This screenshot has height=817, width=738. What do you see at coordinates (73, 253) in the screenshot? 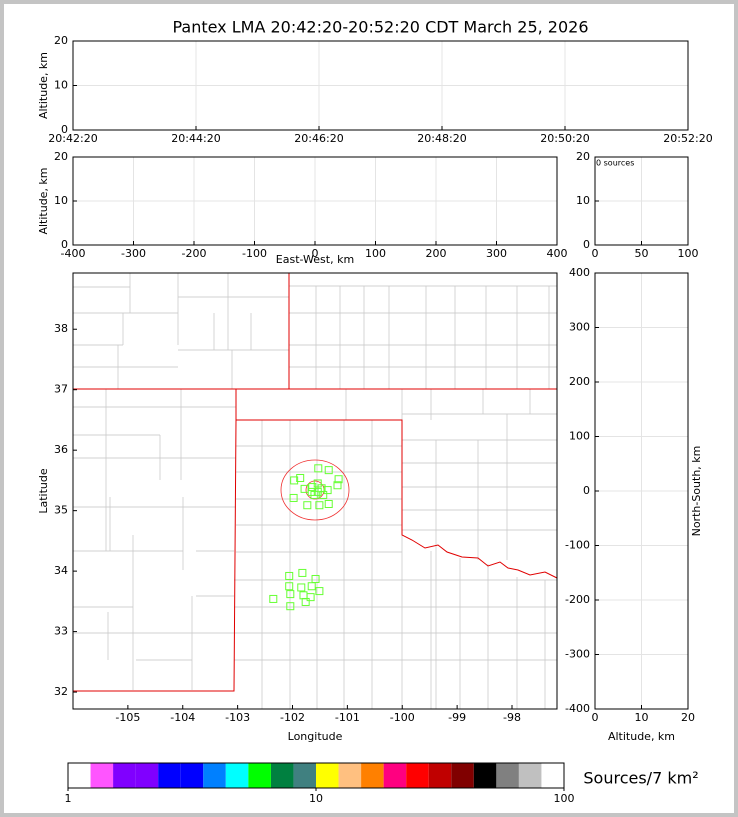
I see `x-tick-label: -400` at bounding box center [73, 253].